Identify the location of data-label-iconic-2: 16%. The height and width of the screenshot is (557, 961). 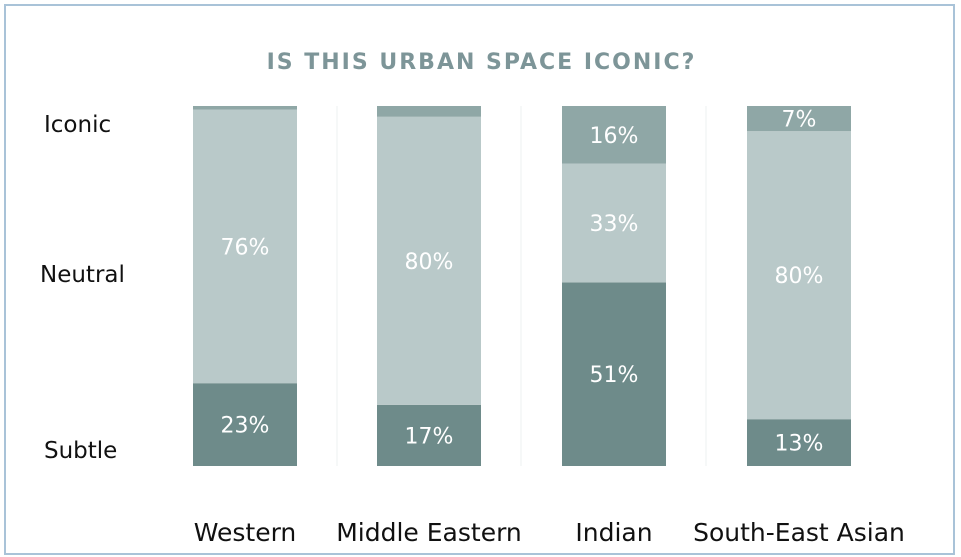
(614, 136).